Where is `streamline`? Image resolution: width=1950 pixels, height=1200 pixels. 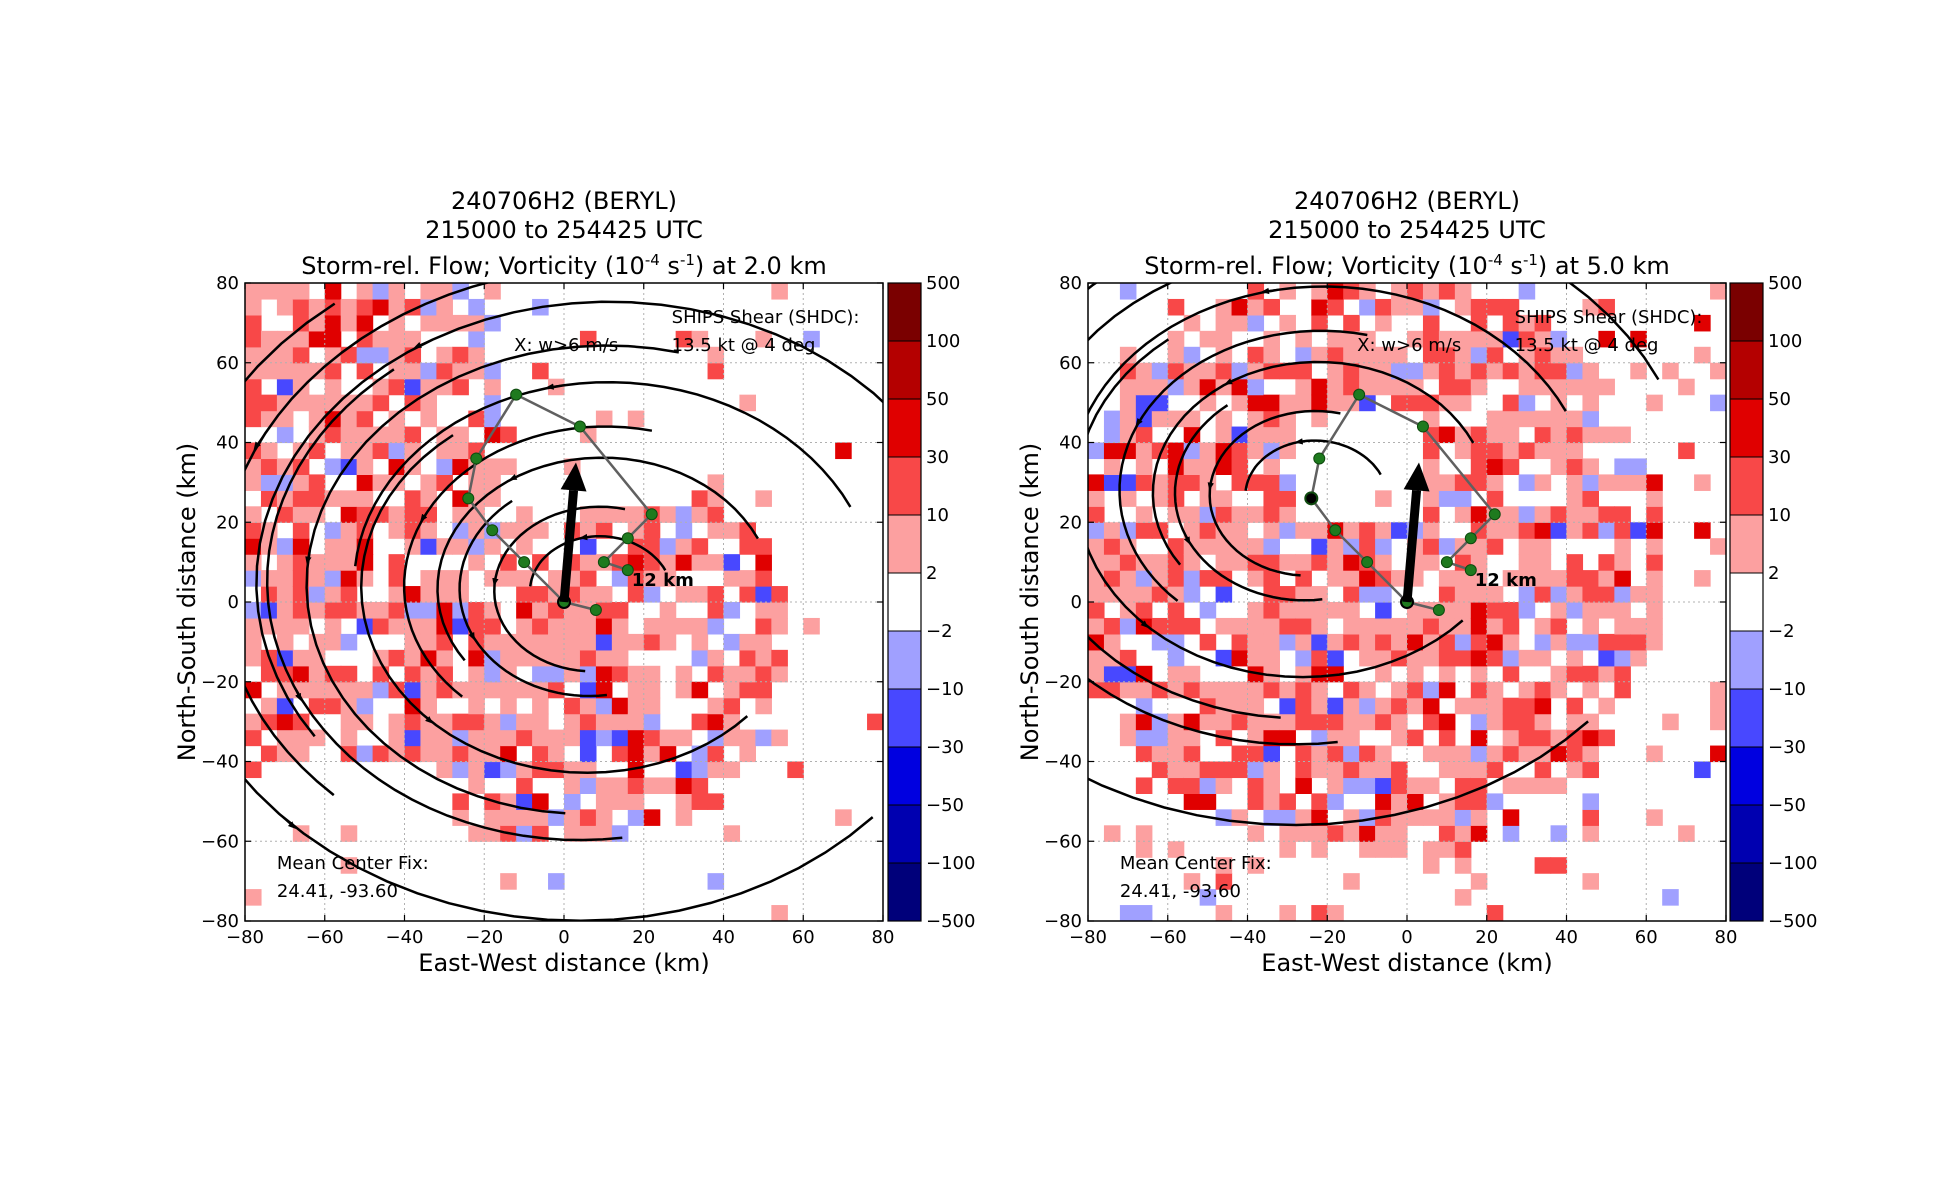
streamline is located at coordinates (1338, 773).